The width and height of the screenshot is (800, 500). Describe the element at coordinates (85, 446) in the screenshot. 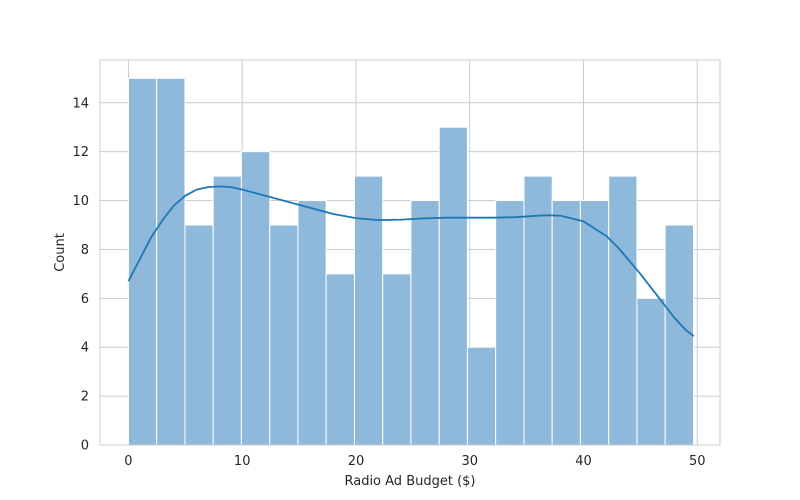

I see `y-tick-label: 0` at that location.